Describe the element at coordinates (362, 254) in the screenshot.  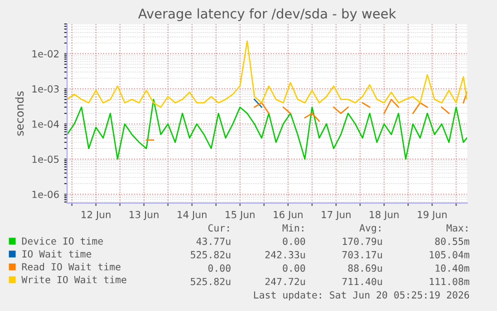
I see `text: 703.17u` at that location.